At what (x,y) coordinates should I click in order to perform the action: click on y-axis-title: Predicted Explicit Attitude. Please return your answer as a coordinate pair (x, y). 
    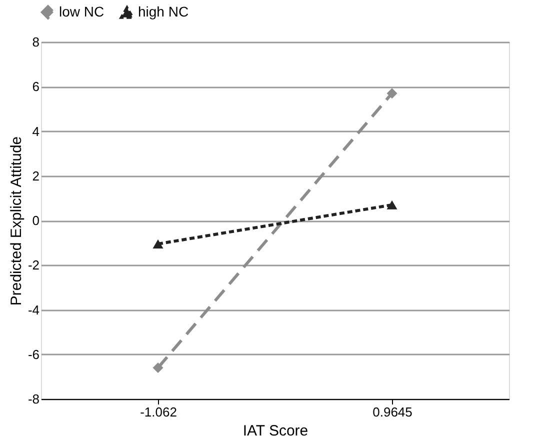
    Looking at the image, I should click on (16, 221).